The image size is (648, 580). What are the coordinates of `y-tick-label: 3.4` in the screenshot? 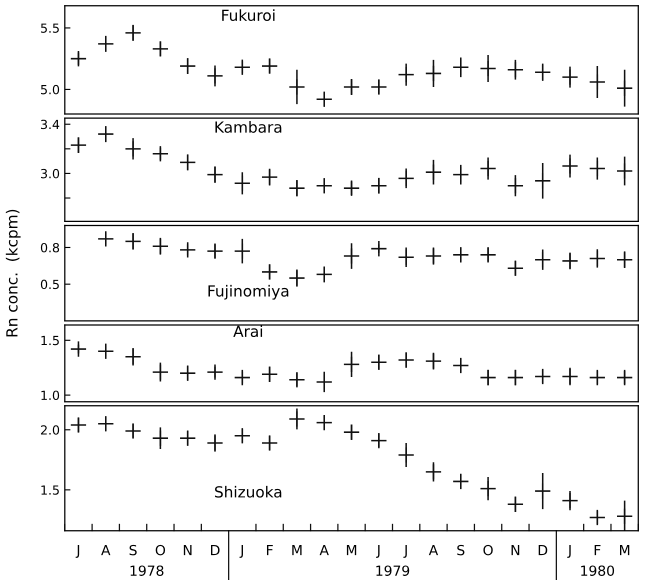 It's located at (50, 125).